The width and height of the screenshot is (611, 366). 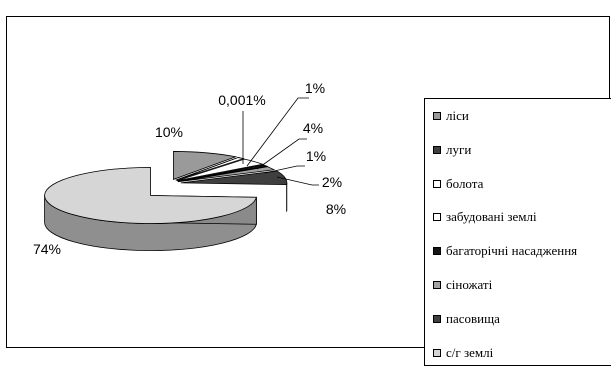 What do you see at coordinates (169, 132) in the screenshot?
I see `data-label-1: 10%` at bounding box center [169, 132].